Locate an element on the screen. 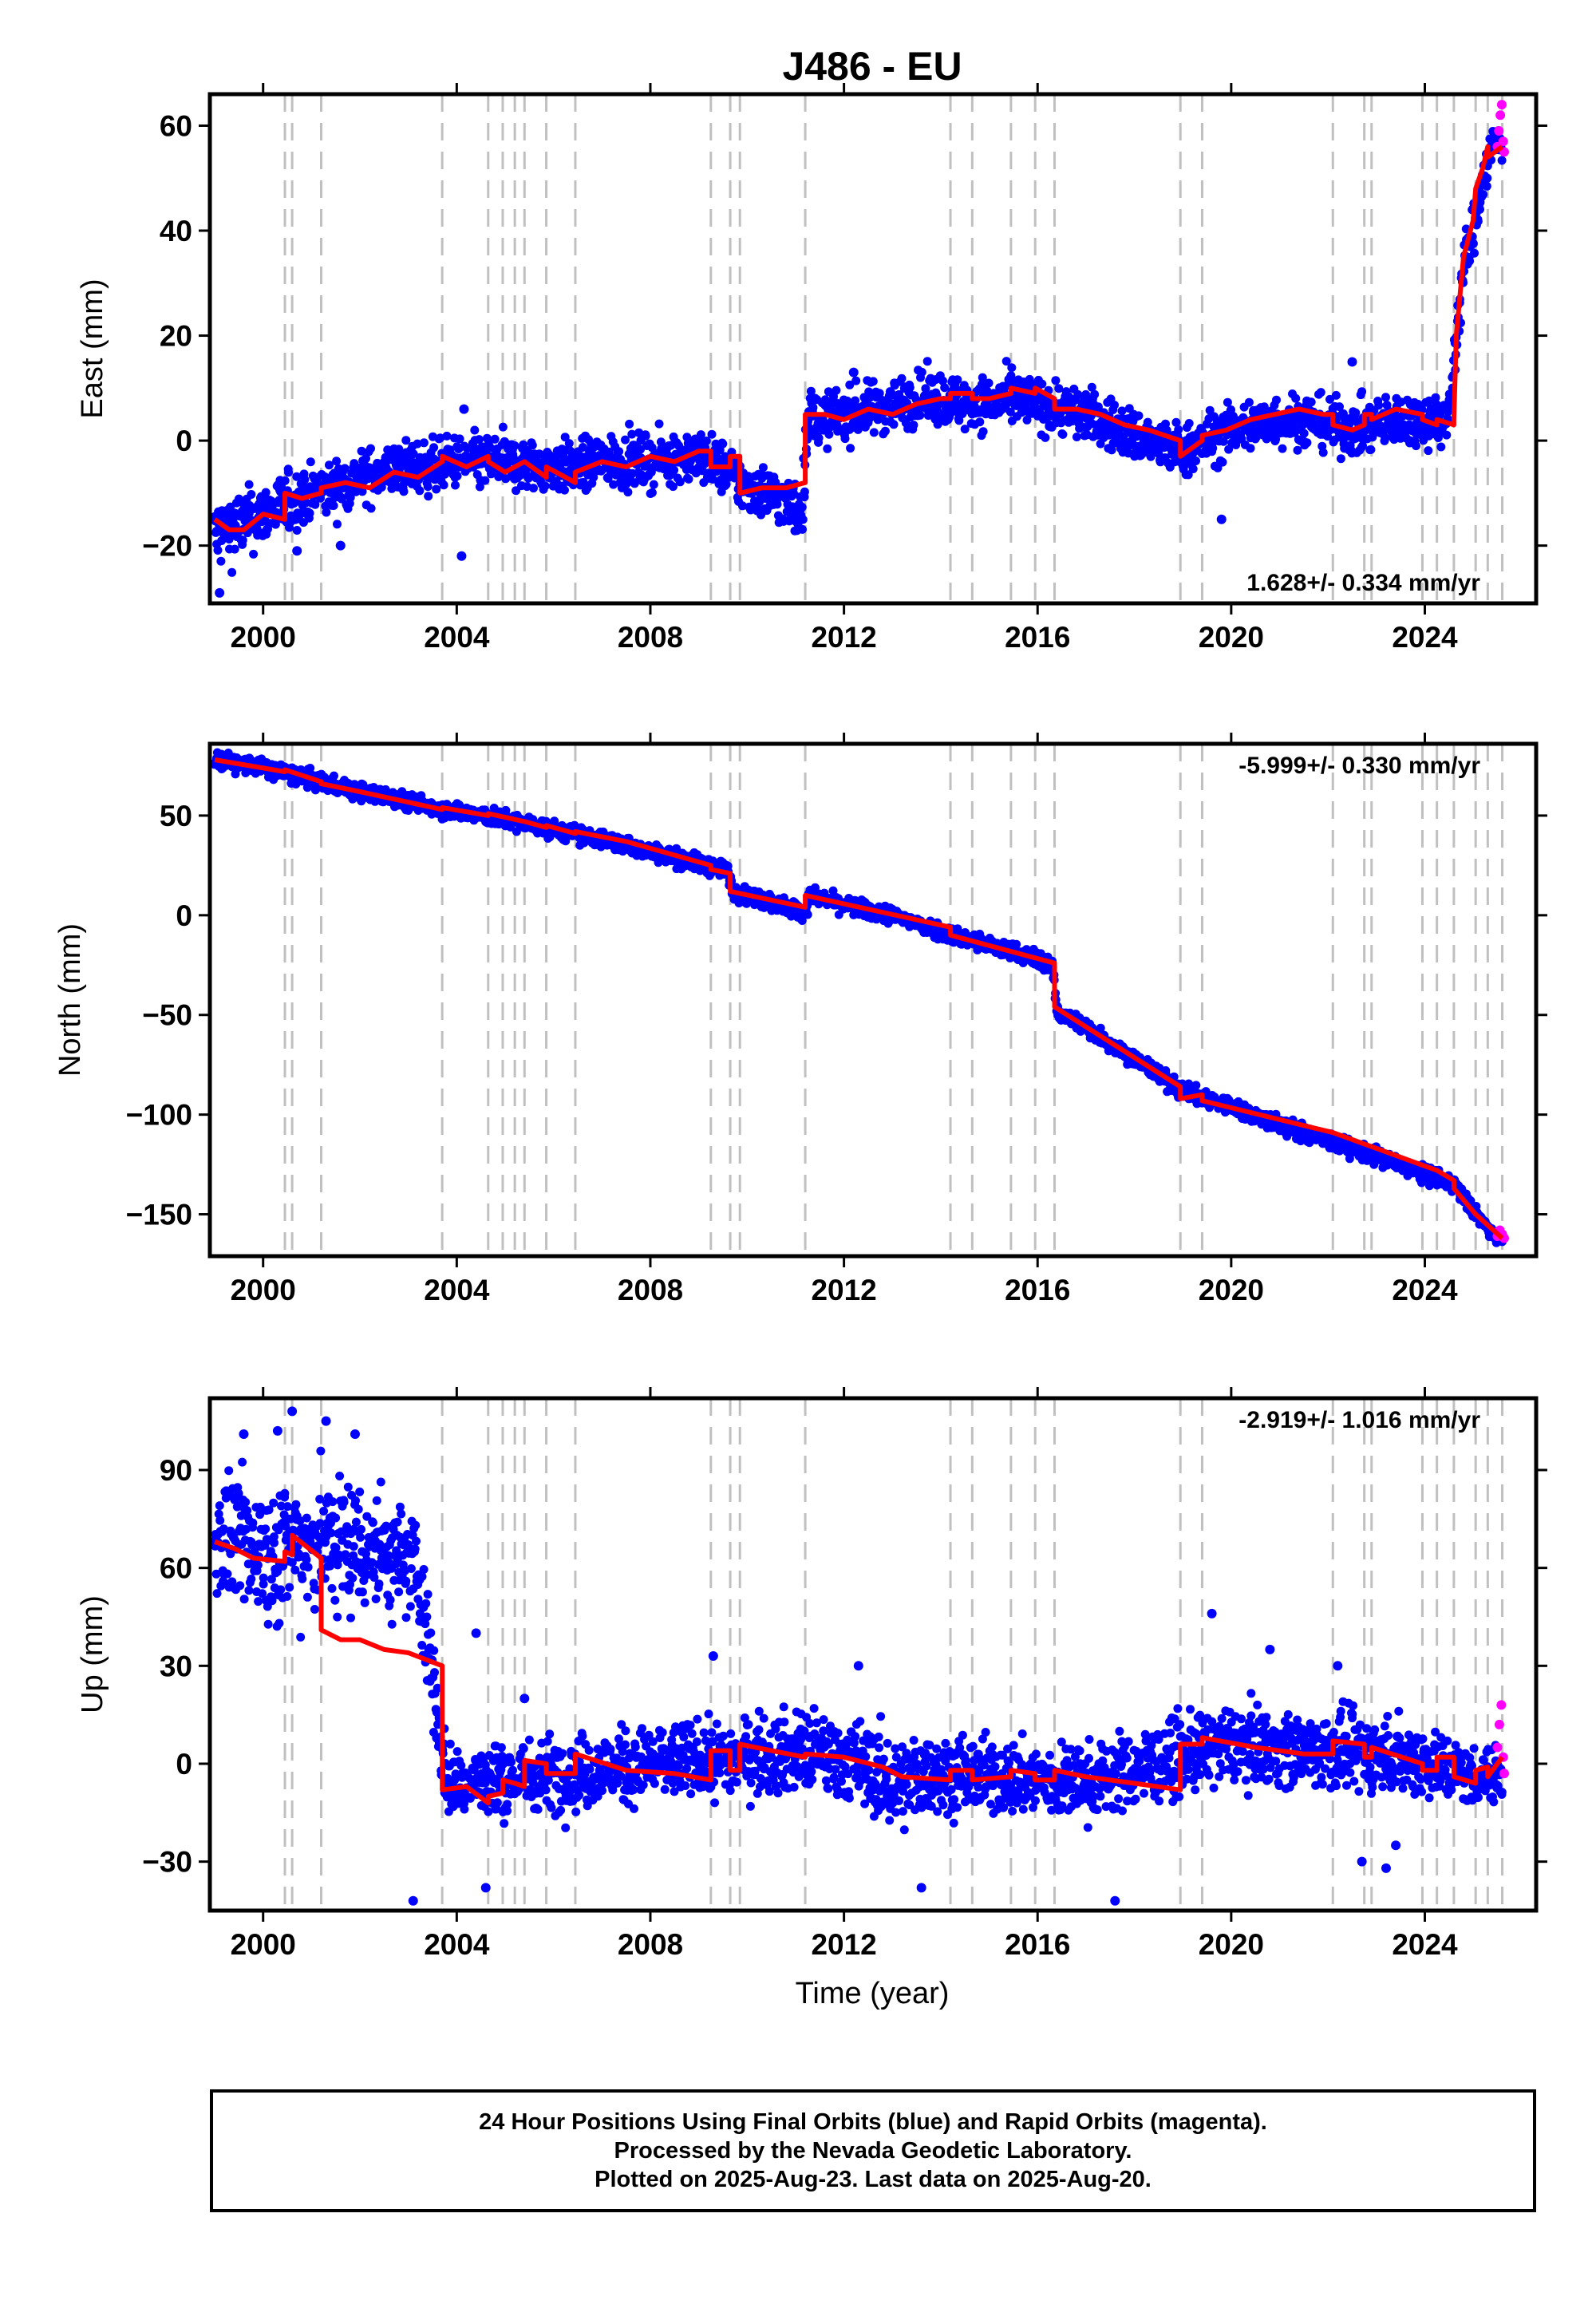 This screenshot has height=2316, width=1596. east-final-point-2082 is located at coordinates (1323, 452).